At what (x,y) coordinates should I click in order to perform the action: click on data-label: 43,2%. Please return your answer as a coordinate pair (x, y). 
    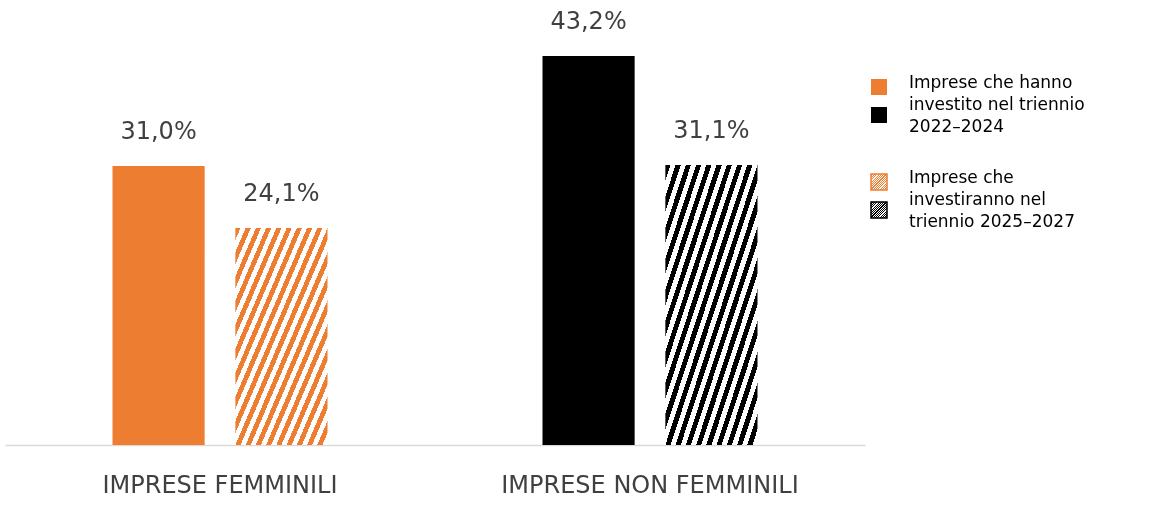
    Looking at the image, I should click on (588, 21).